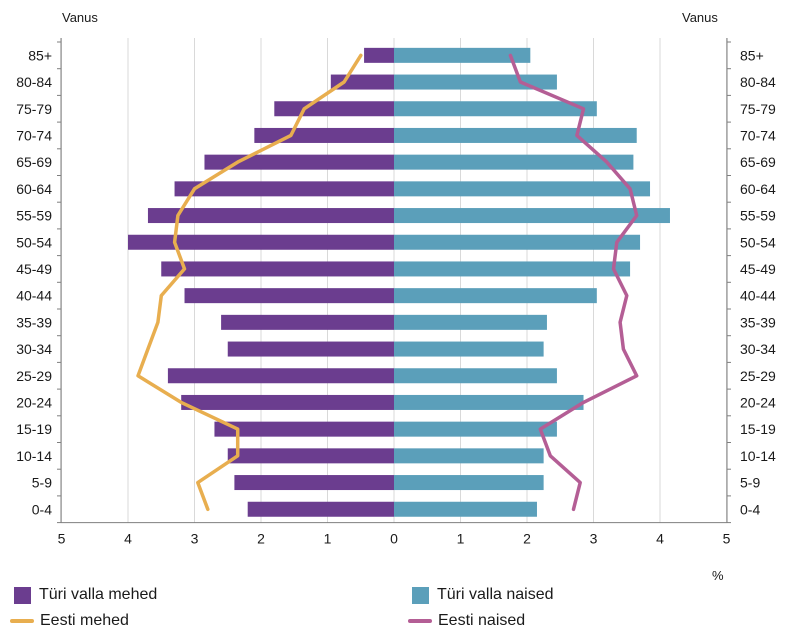  What do you see at coordinates (42, 483) in the screenshot?
I see `category-label-left: 5-9` at bounding box center [42, 483].